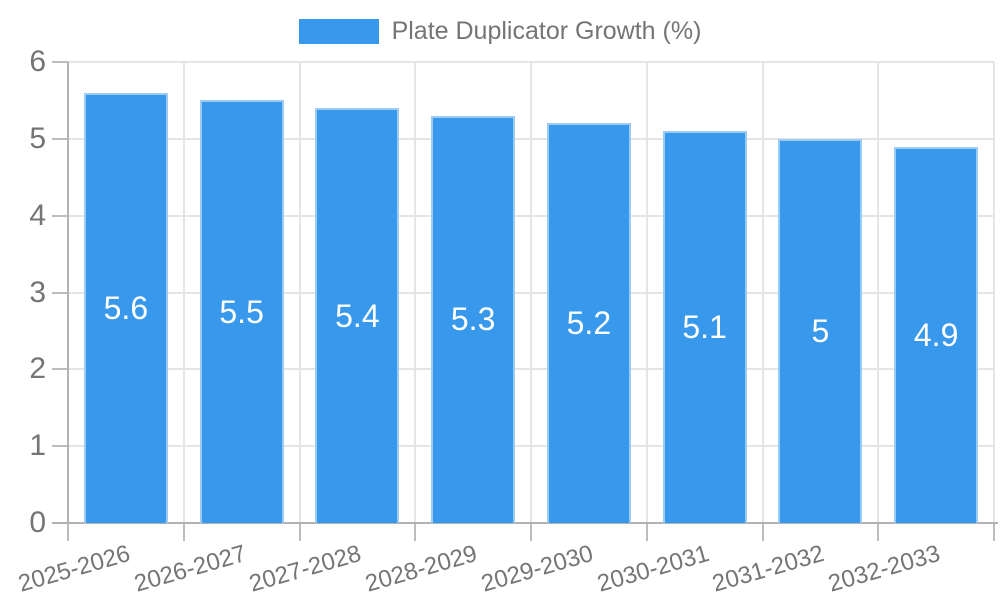 This screenshot has height=600, width=1000. What do you see at coordinates (37, 522) in the screenshot?
I see `y-tick-label: 0` at bounding box center [37, 522].